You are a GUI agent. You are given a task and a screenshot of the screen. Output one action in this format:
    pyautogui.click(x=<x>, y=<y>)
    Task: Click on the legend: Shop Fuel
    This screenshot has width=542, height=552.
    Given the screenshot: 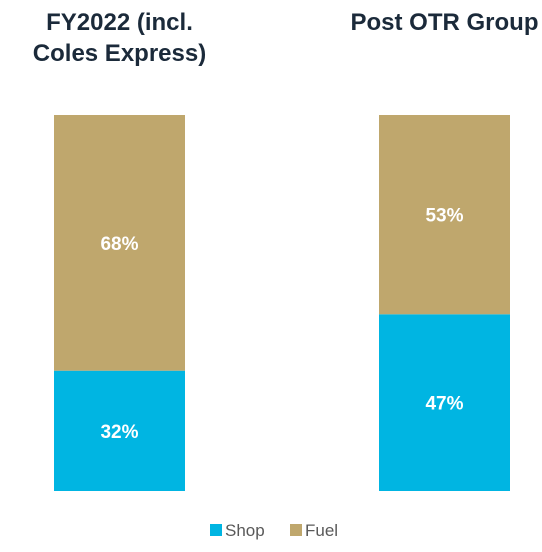 What is the action you would take?
    pyautogui.click(x=274, y=530)
    